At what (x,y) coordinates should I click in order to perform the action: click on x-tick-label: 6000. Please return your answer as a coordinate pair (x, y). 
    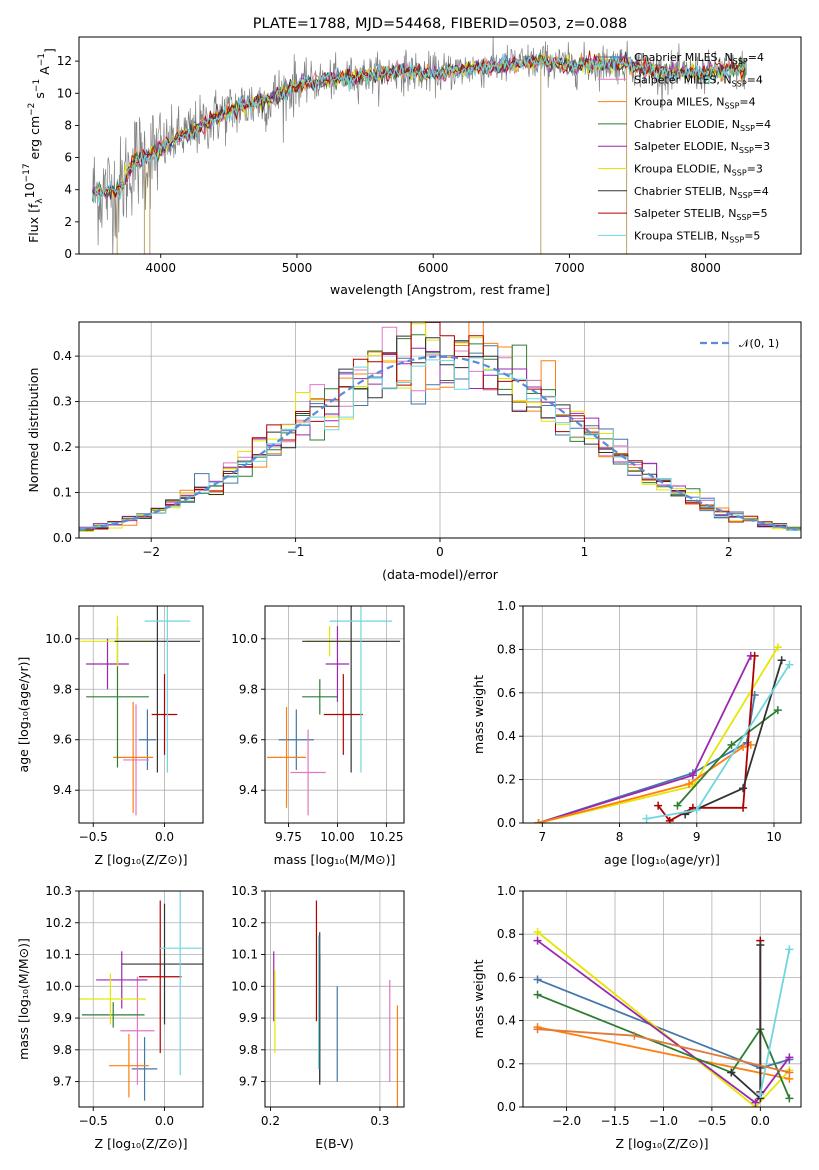
    Looking at the image, I should click on (433, 268).